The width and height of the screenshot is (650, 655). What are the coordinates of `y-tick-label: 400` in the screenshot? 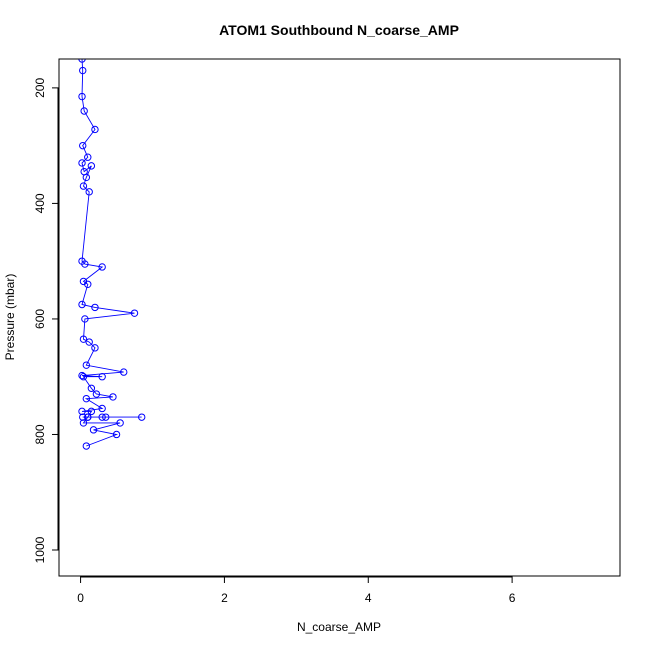 It's located at (40, 203).